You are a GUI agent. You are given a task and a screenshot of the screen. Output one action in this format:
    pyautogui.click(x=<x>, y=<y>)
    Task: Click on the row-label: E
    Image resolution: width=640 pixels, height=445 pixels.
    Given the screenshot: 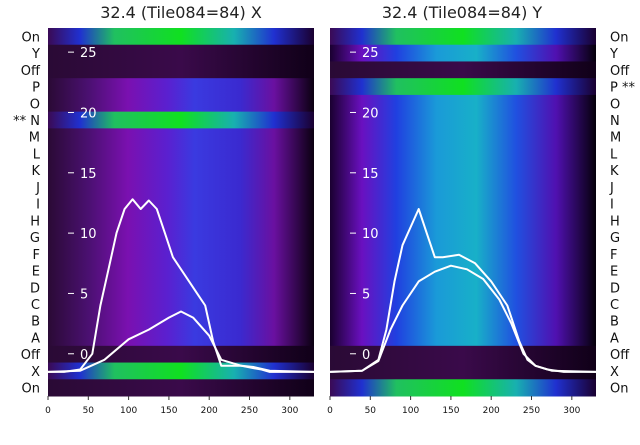 What is the action you would take?
    pyautogui.click(x=614, y=272)
    